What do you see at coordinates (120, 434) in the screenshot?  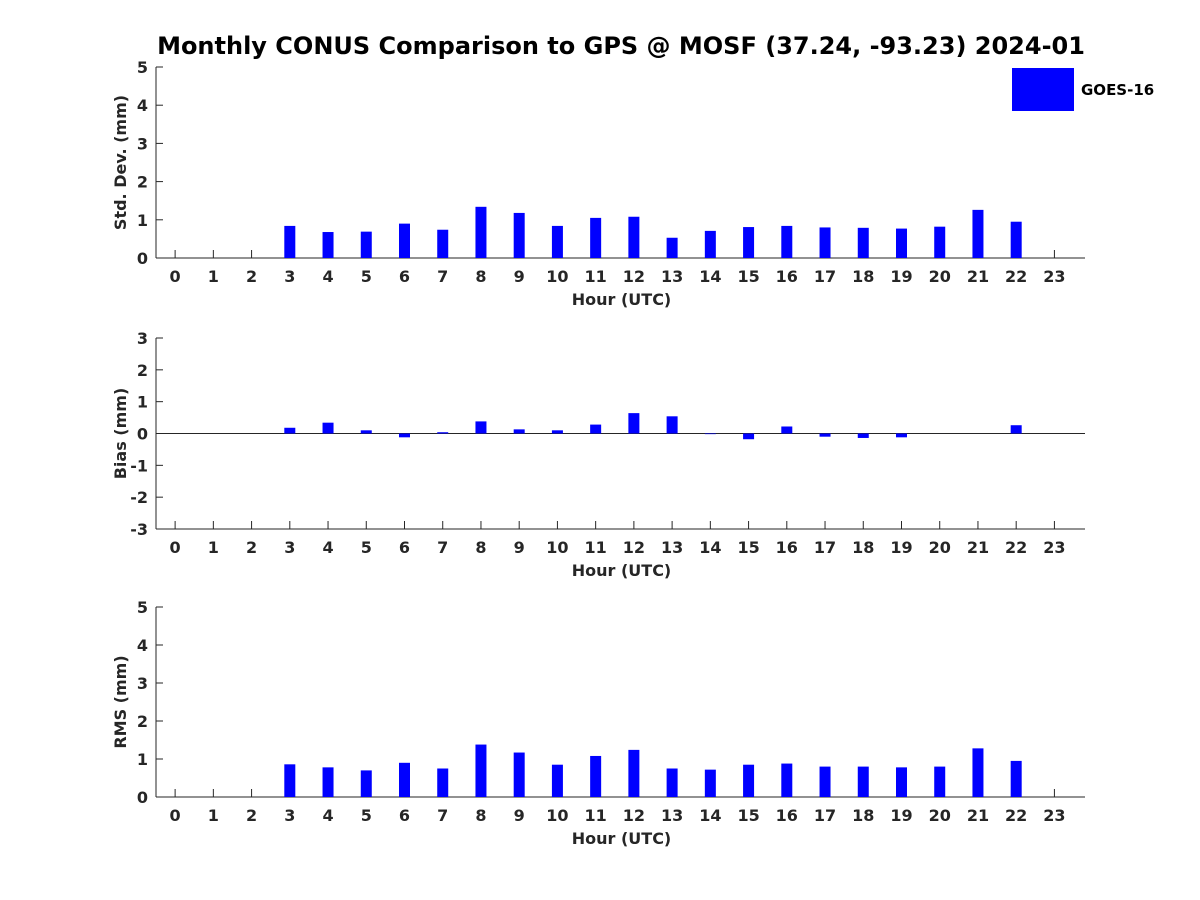 I see `y-axis-label: Bias (mm)` at bounding box center [120, 434].